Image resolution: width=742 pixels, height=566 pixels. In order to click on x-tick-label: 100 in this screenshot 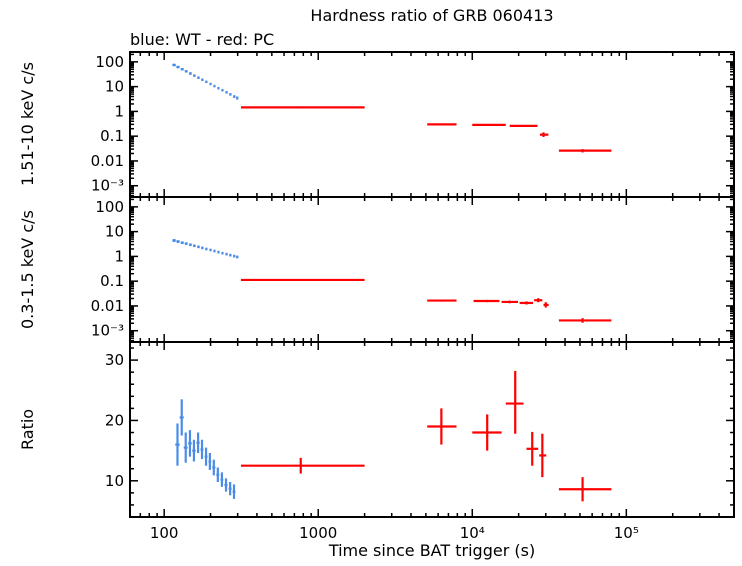, I will do `click(164, 533)`.